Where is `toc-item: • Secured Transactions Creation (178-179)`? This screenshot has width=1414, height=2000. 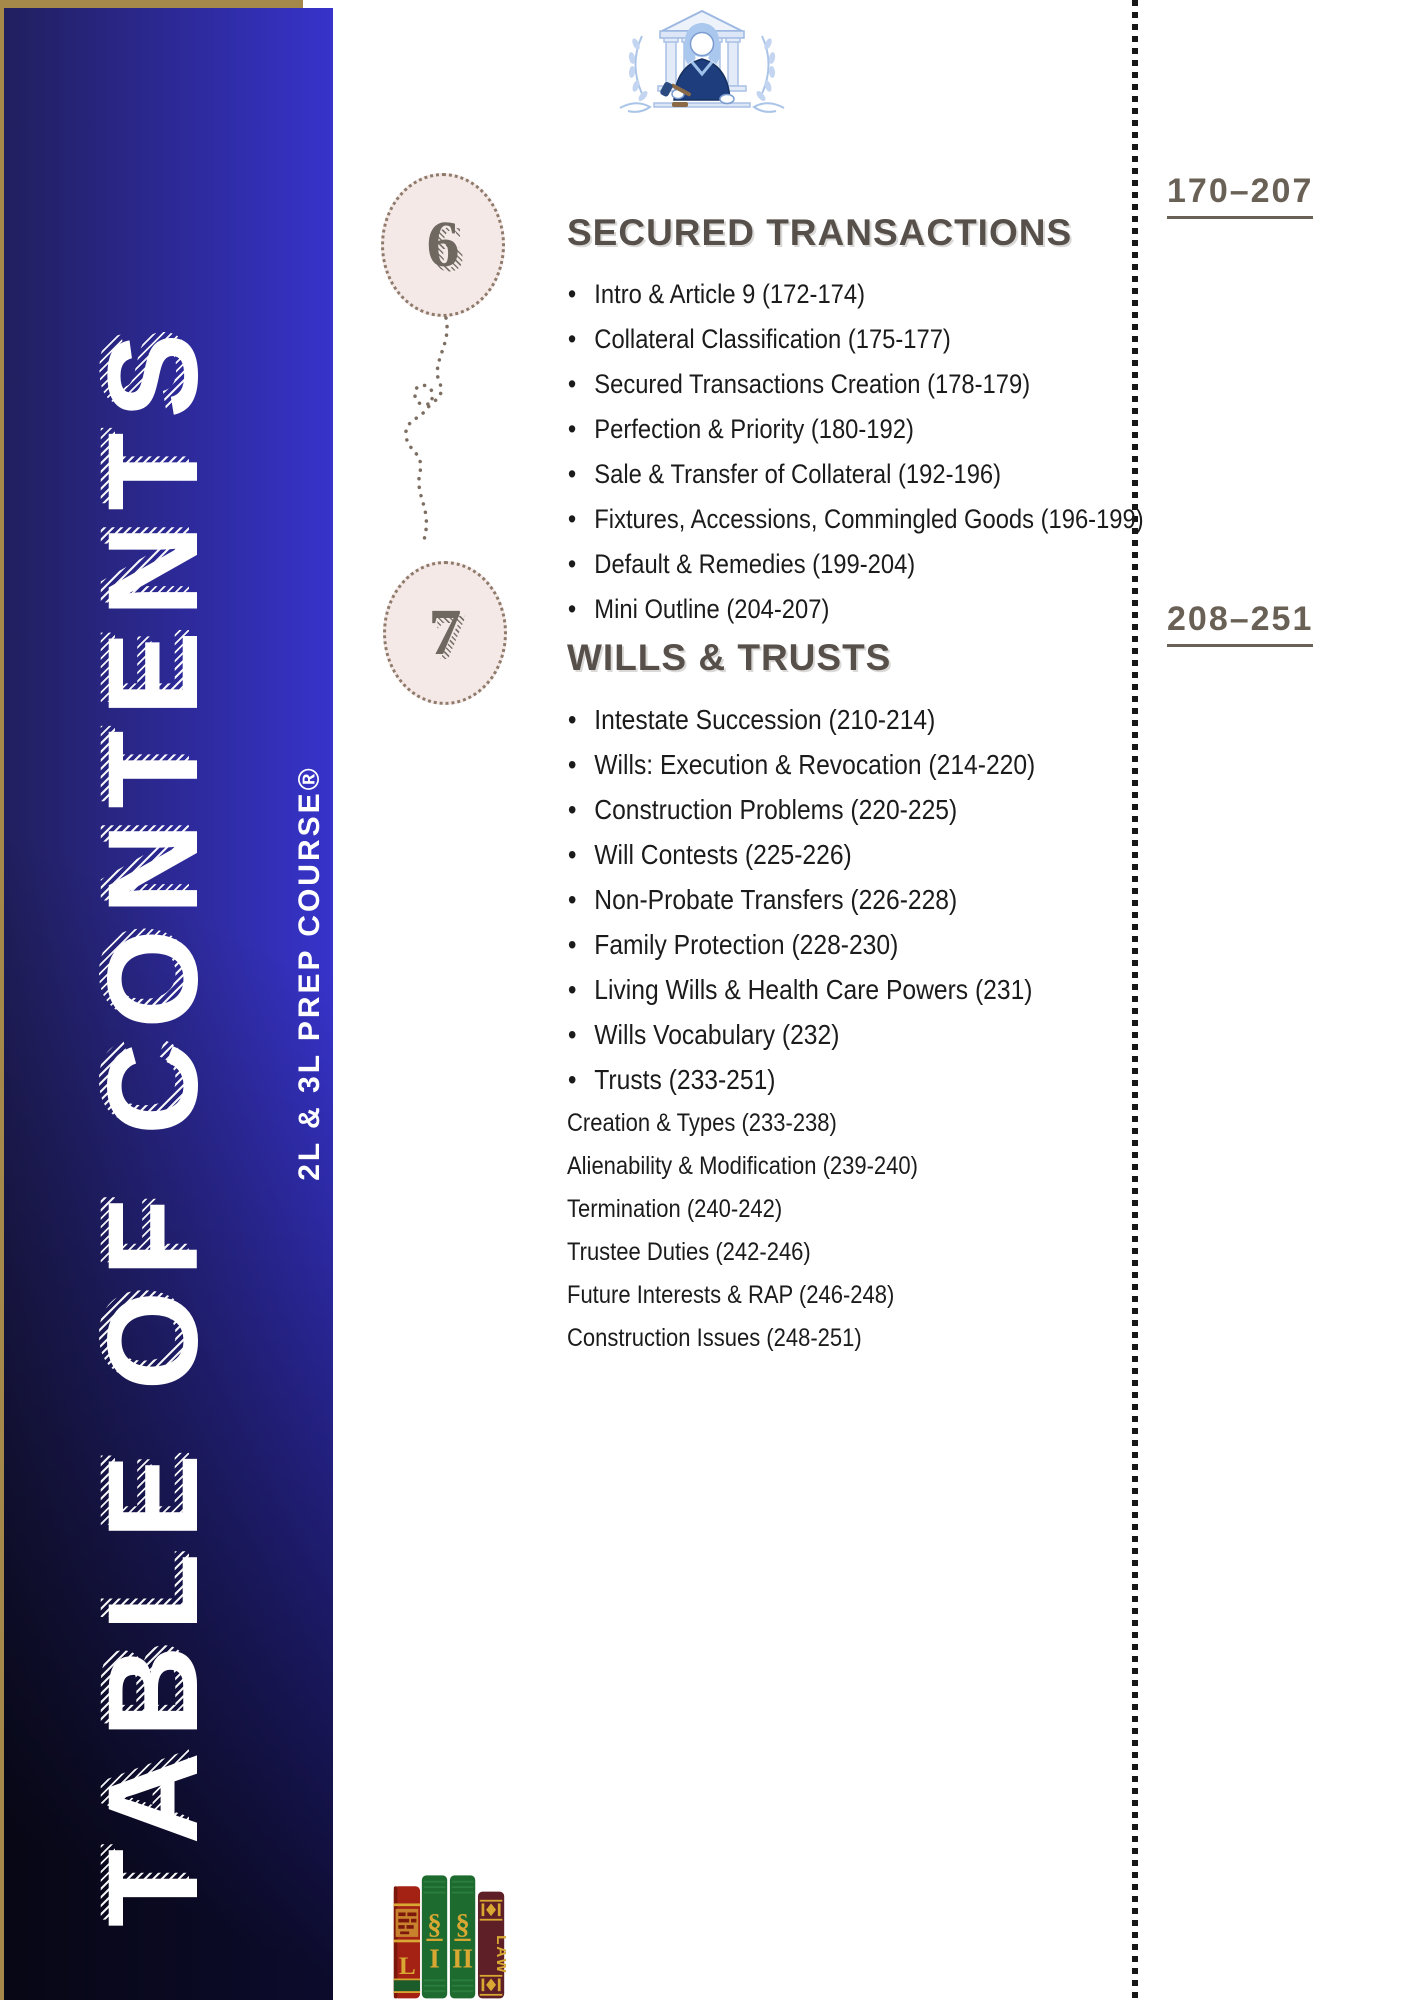 toc-item: • Secured Transactions Creation (178-179) is located at coordinates (799, 384).